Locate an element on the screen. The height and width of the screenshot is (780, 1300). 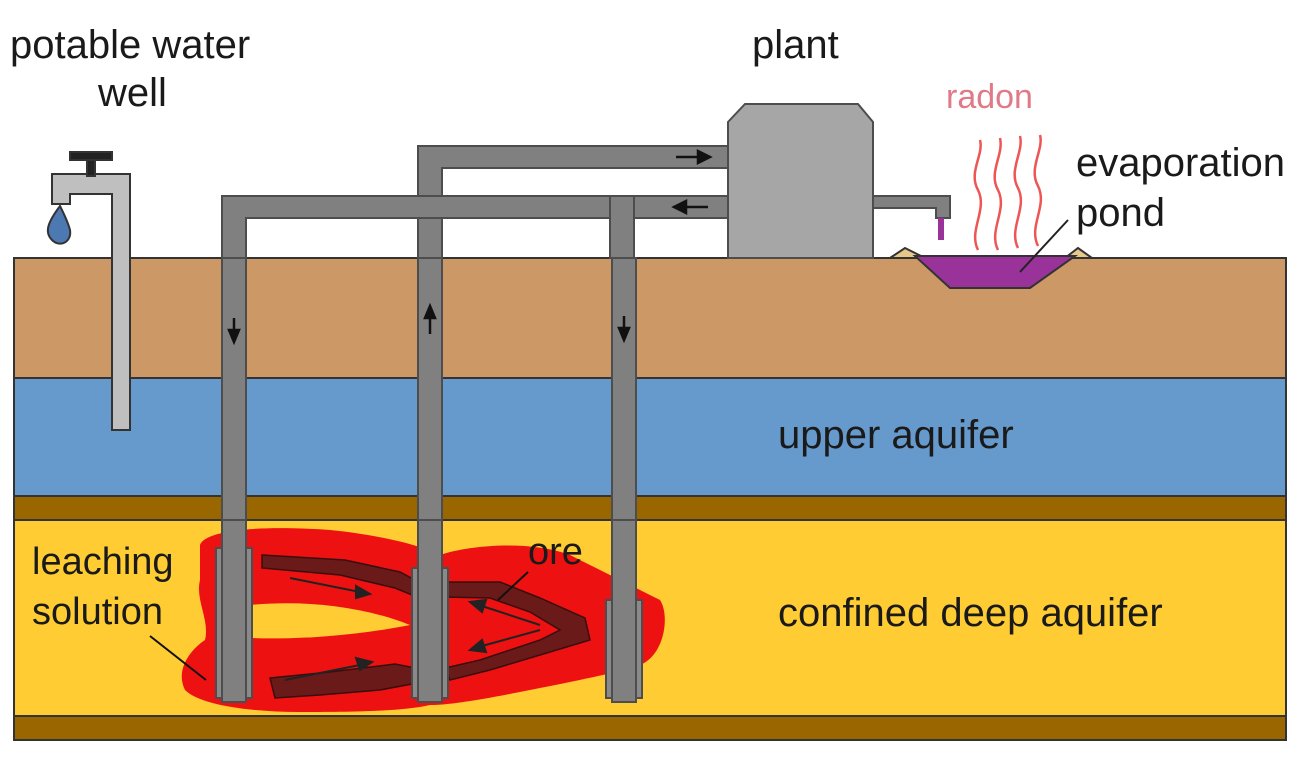
injection-well-left-bore is located at coordinates (234, 611).